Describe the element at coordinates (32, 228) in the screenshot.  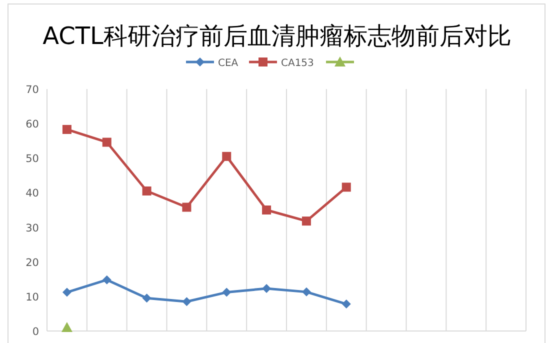
I see `y-tick-label: 30` at that location.